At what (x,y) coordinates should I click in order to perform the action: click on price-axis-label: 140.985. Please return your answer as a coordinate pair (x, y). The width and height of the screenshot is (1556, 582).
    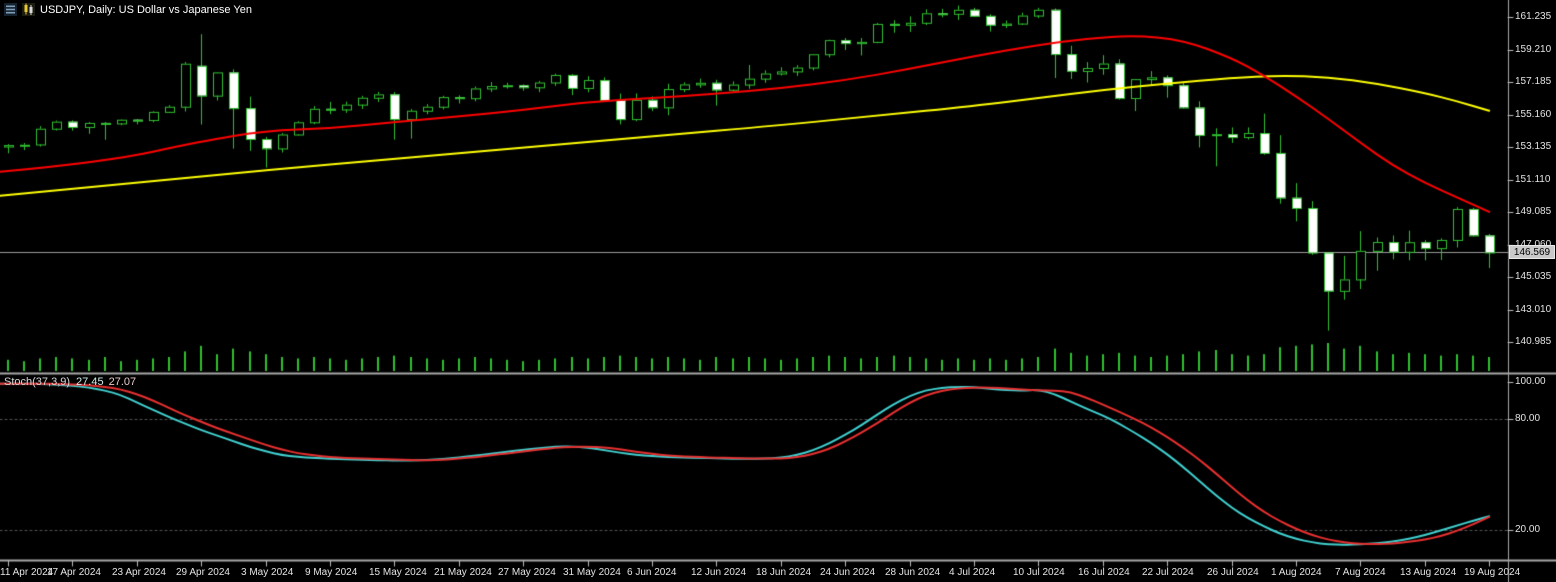
    Looking at the image, I should click on (1533, 341).